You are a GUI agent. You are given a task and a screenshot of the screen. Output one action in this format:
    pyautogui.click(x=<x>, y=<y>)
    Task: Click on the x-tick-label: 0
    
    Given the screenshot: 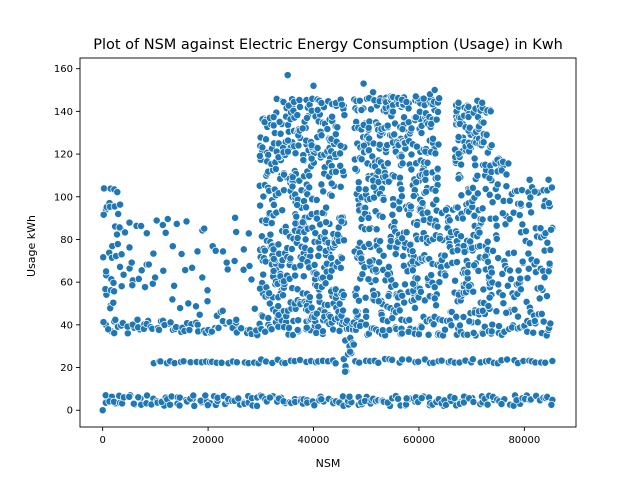 What is the action you would take?
    pyautogui.click(x=102, y=440)
    